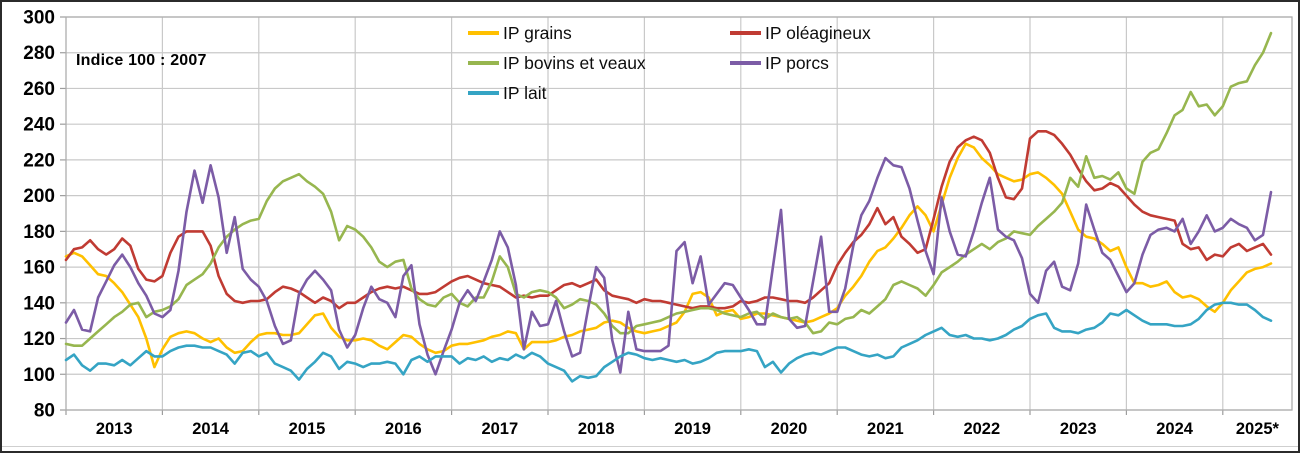 This screenshot has width=1300, height=453. I want to click on svg-text: 140, so click(39, 303).